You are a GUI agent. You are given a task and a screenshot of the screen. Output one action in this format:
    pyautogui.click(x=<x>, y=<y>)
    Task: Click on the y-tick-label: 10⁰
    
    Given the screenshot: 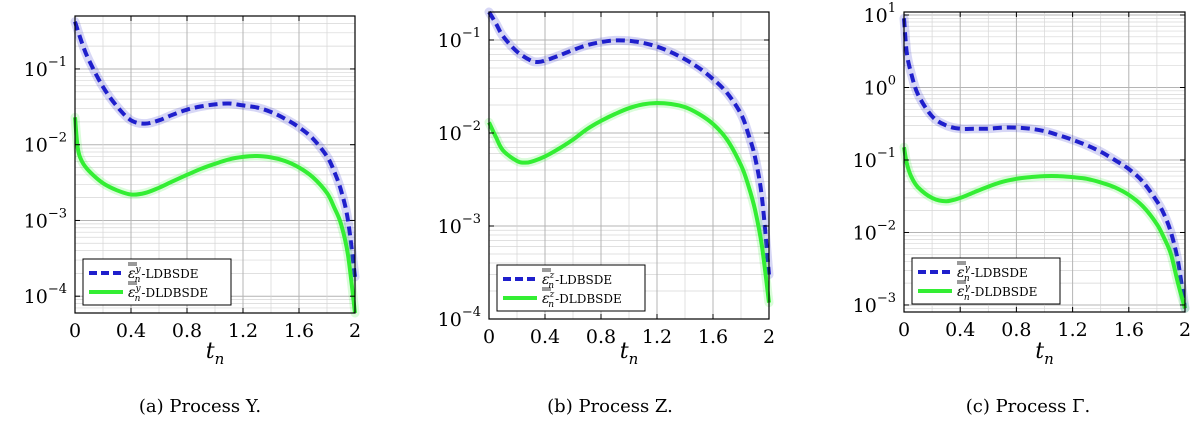 What is the action you would take?
    pyautogui.click(x=880, y=86)
    